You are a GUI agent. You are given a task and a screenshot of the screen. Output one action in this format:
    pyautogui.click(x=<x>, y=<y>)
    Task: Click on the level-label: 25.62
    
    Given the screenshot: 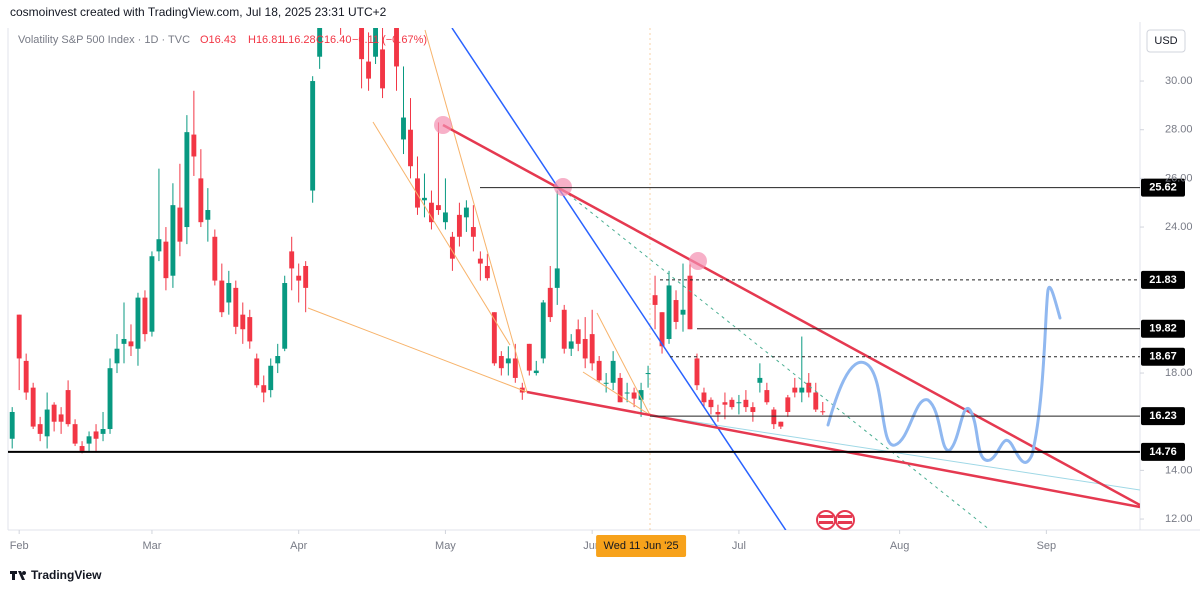 What is the action you would take?
    pyautogui.click(x=1163, y=188)
    